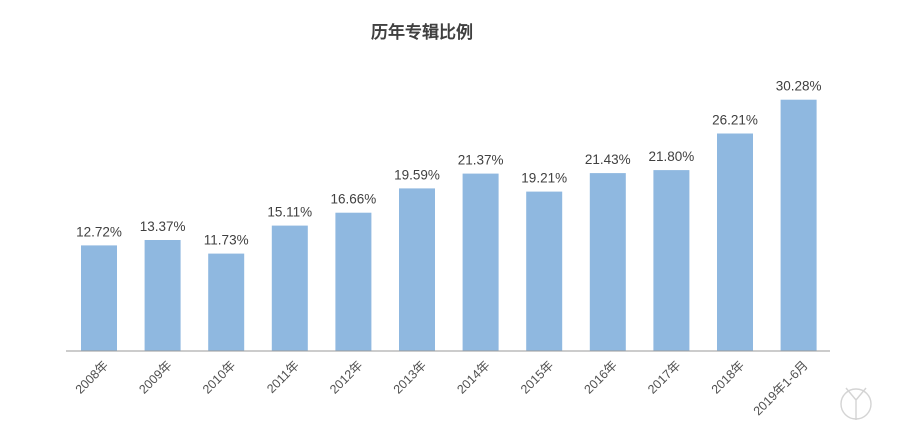  I want to click on x-tick-label-8: 2016年, so click(601, 377).